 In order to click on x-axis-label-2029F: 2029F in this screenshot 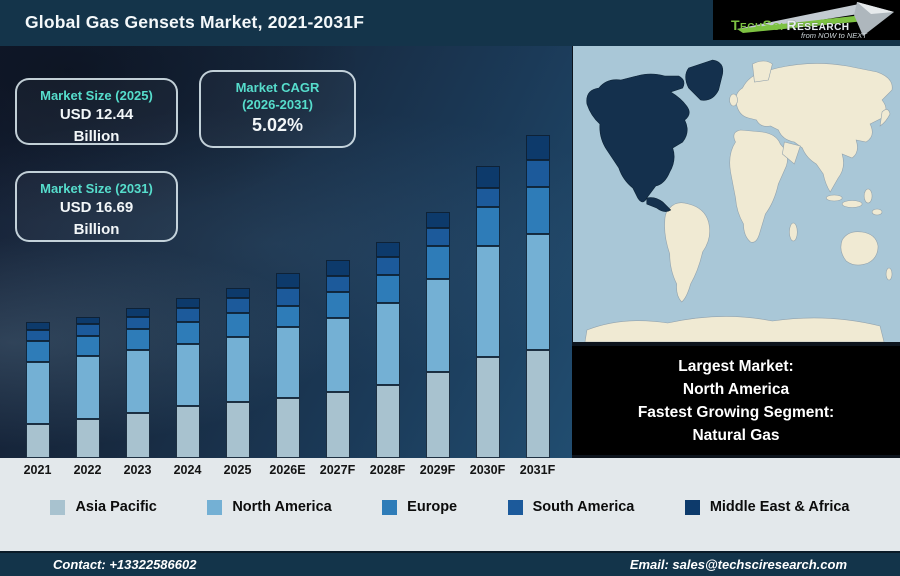, I will do `click(437, 470)`.